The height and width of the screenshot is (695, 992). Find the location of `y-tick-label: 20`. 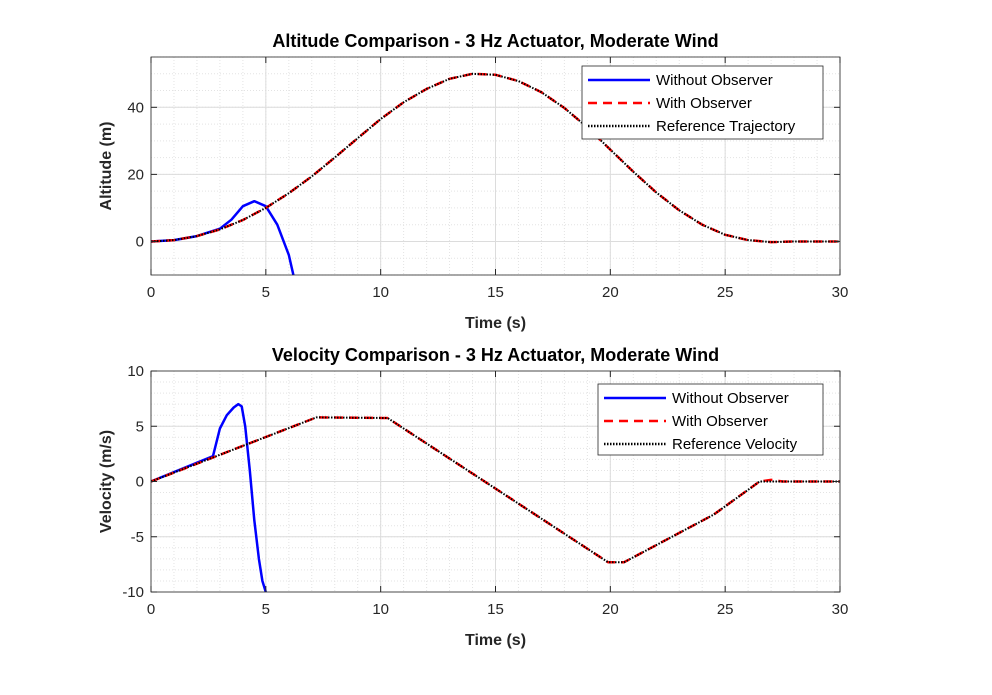

y-tick-label: 20 is located at coordinates (135, 174).